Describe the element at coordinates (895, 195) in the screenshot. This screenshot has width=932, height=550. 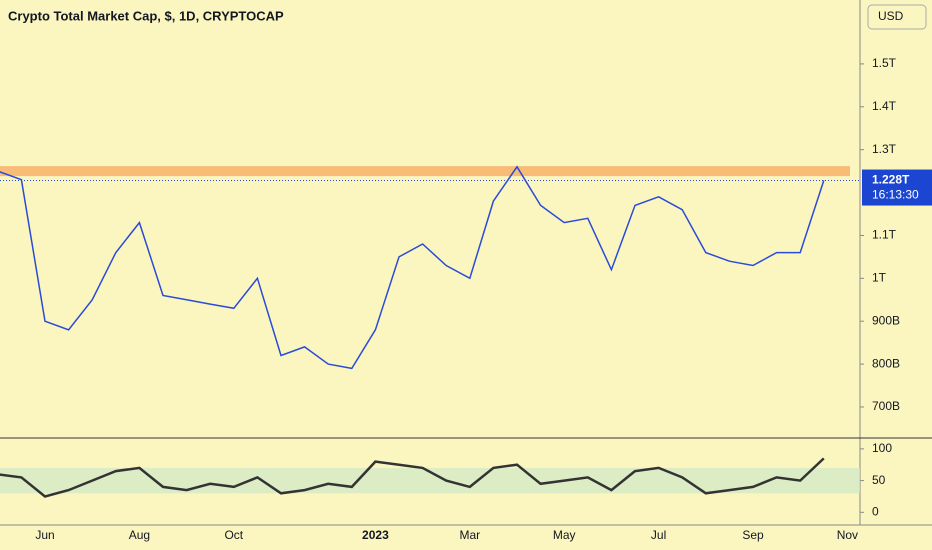
I see `countdown: 16:13:30` at that location.